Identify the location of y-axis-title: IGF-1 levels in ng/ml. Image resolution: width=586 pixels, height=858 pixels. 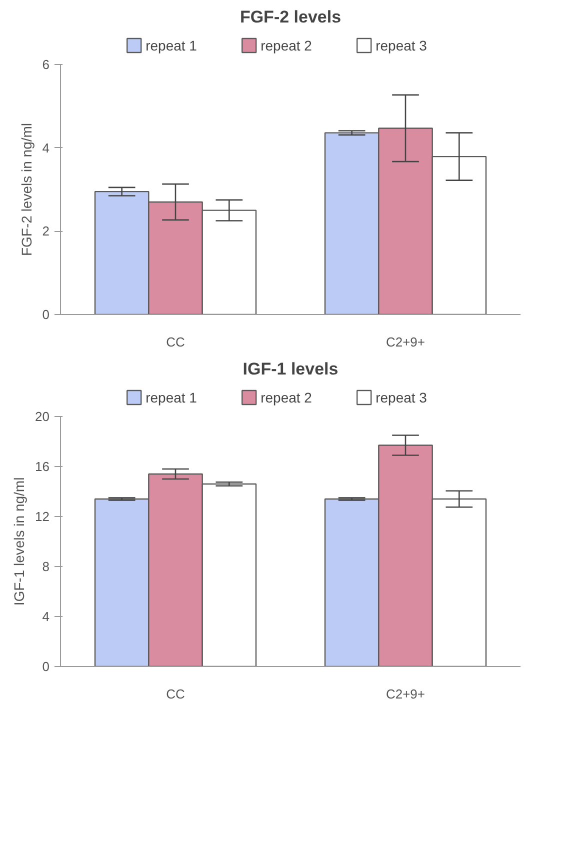
(19, 541).